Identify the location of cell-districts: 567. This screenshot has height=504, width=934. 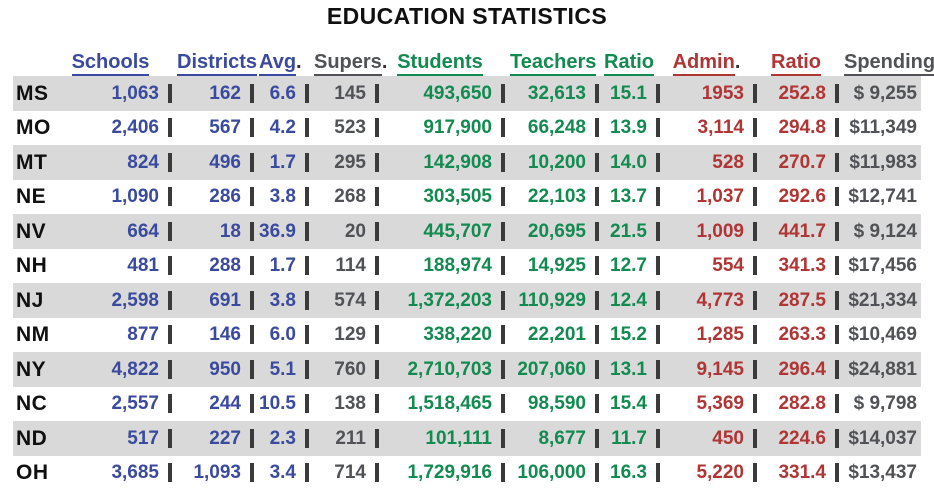
(225, 128).